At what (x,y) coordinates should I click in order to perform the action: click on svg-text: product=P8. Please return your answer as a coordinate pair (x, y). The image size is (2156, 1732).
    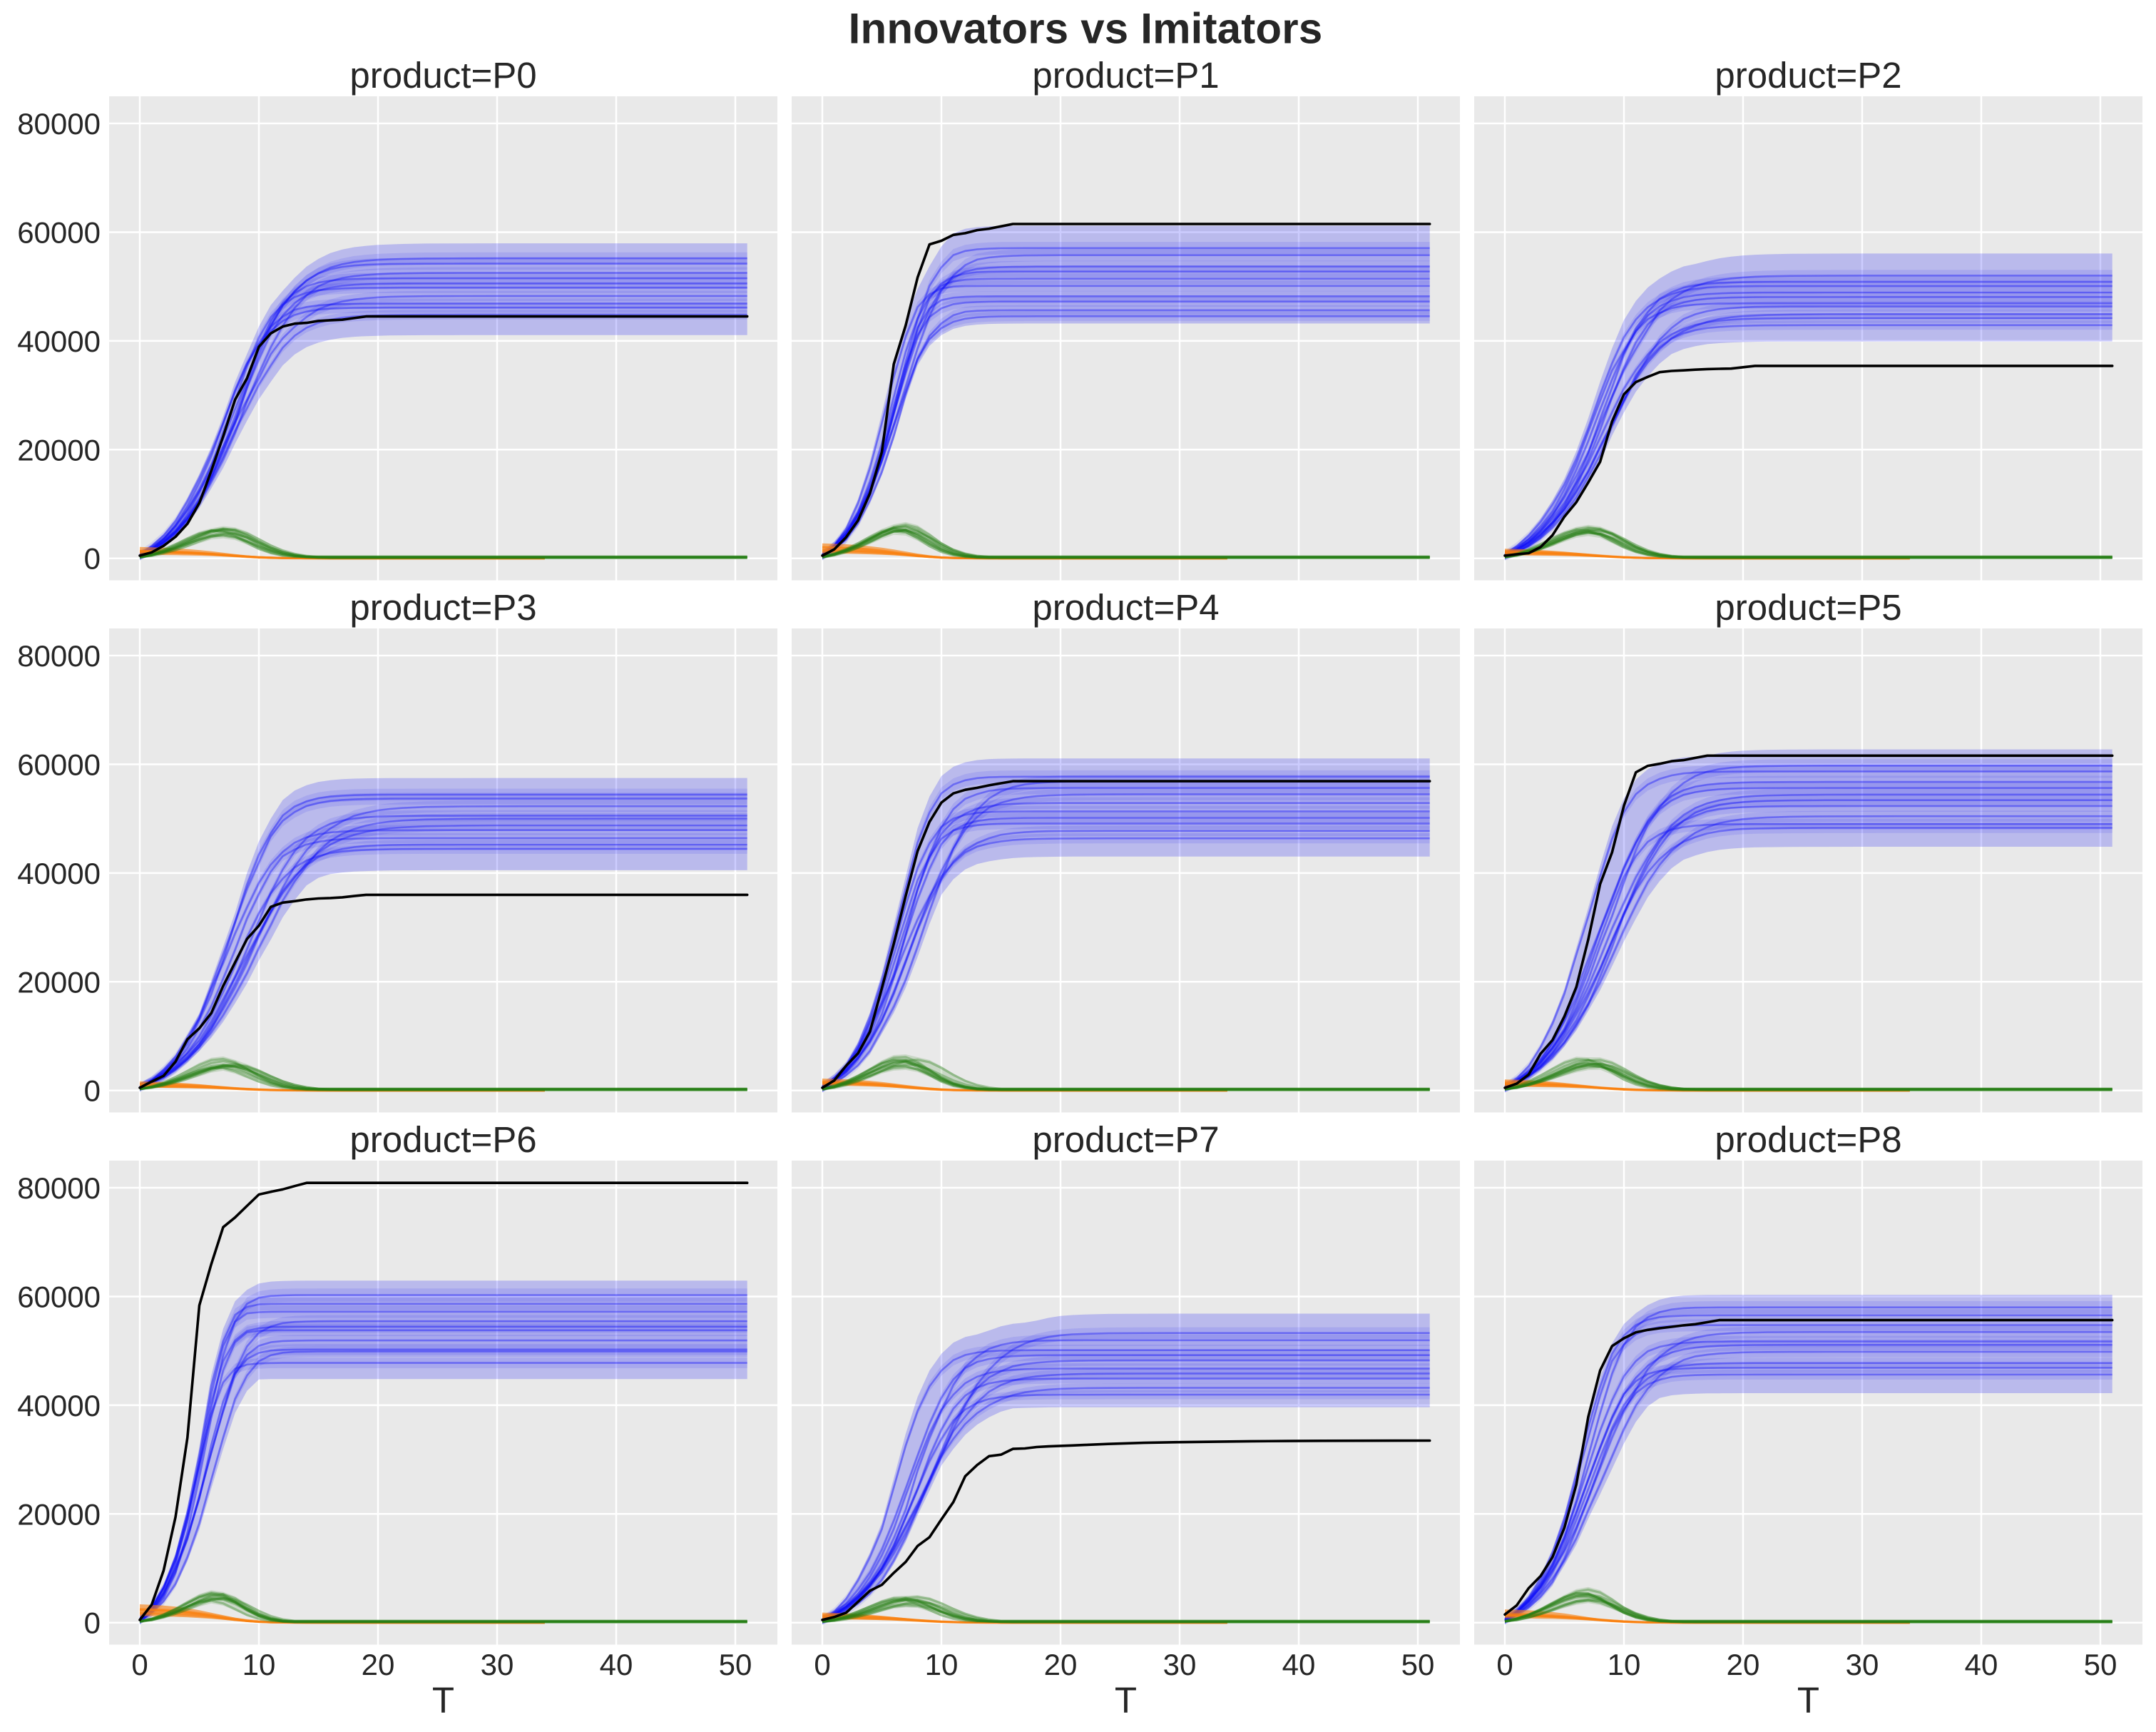
    Looking at the image, I should click on (1808, 1140).